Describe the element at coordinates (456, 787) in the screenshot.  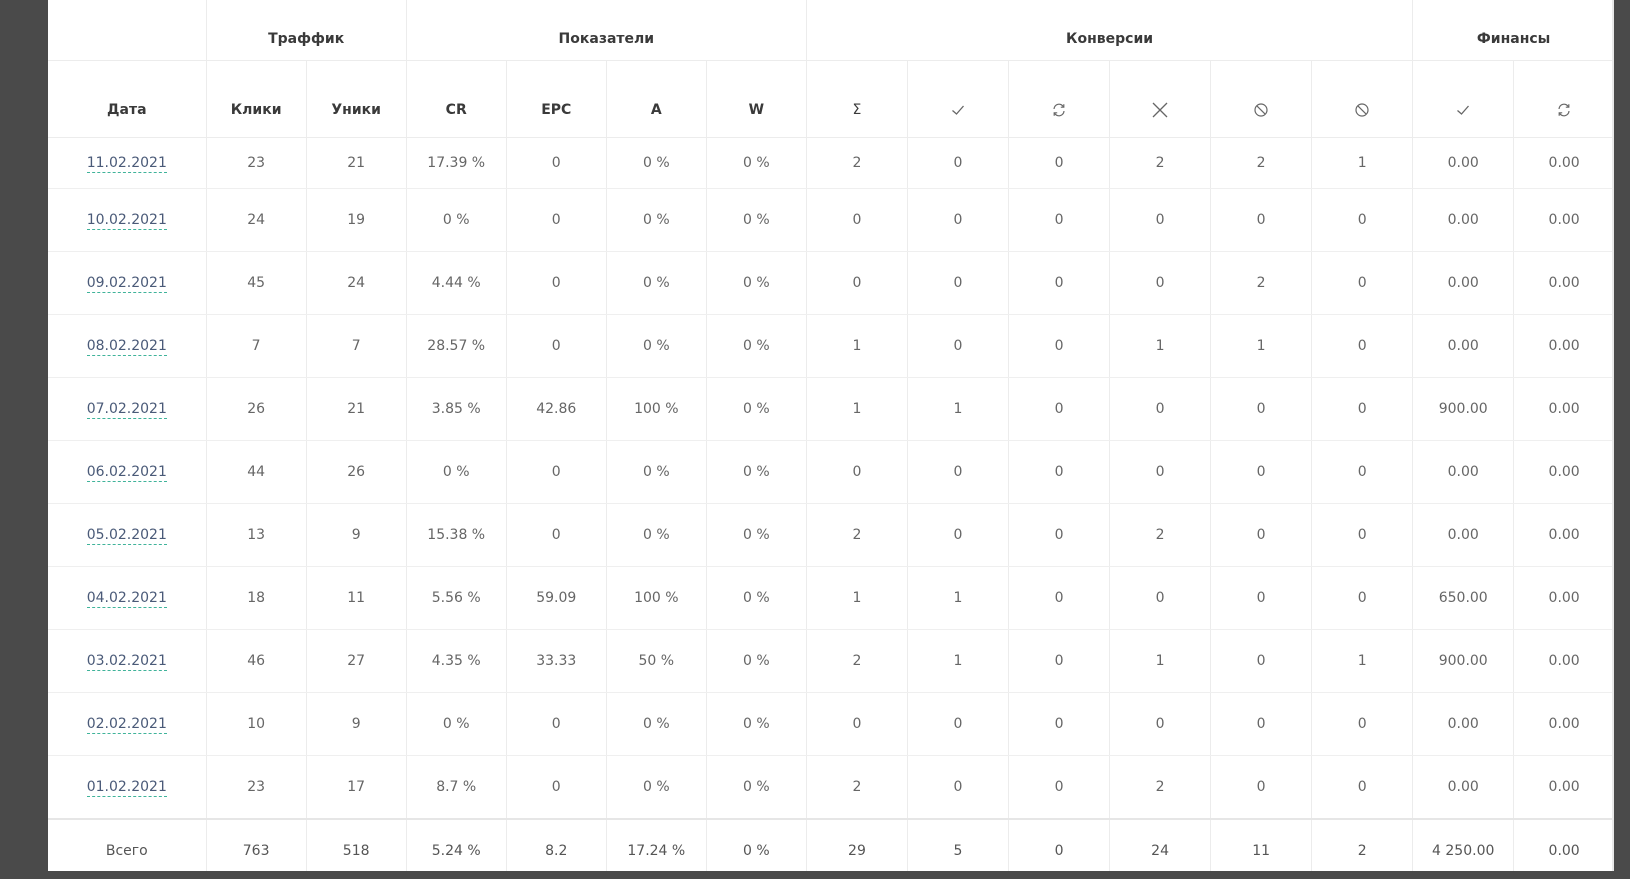
I see `cell-cr: 8.7 %` at that location.